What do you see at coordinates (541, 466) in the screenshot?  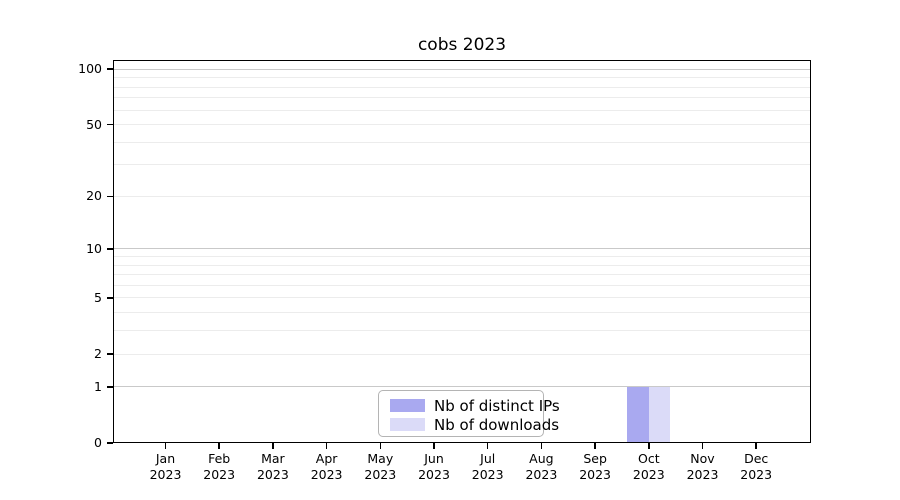 I see `x-tick-label: Aug 2023` at bounding box center [541, 466].